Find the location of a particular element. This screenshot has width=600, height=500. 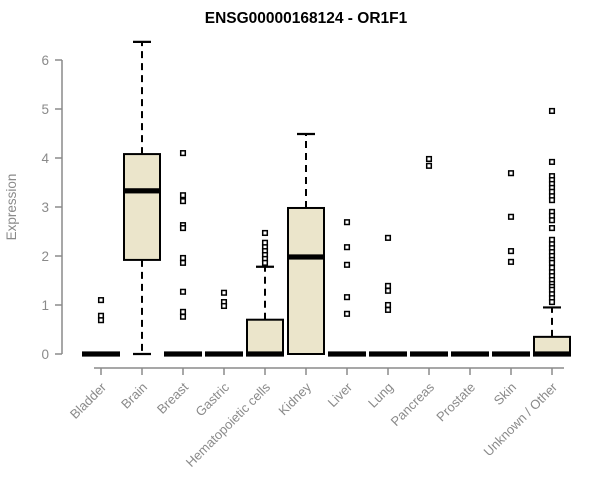

y-tick-label: 3 is located at coordinates (45, 207).